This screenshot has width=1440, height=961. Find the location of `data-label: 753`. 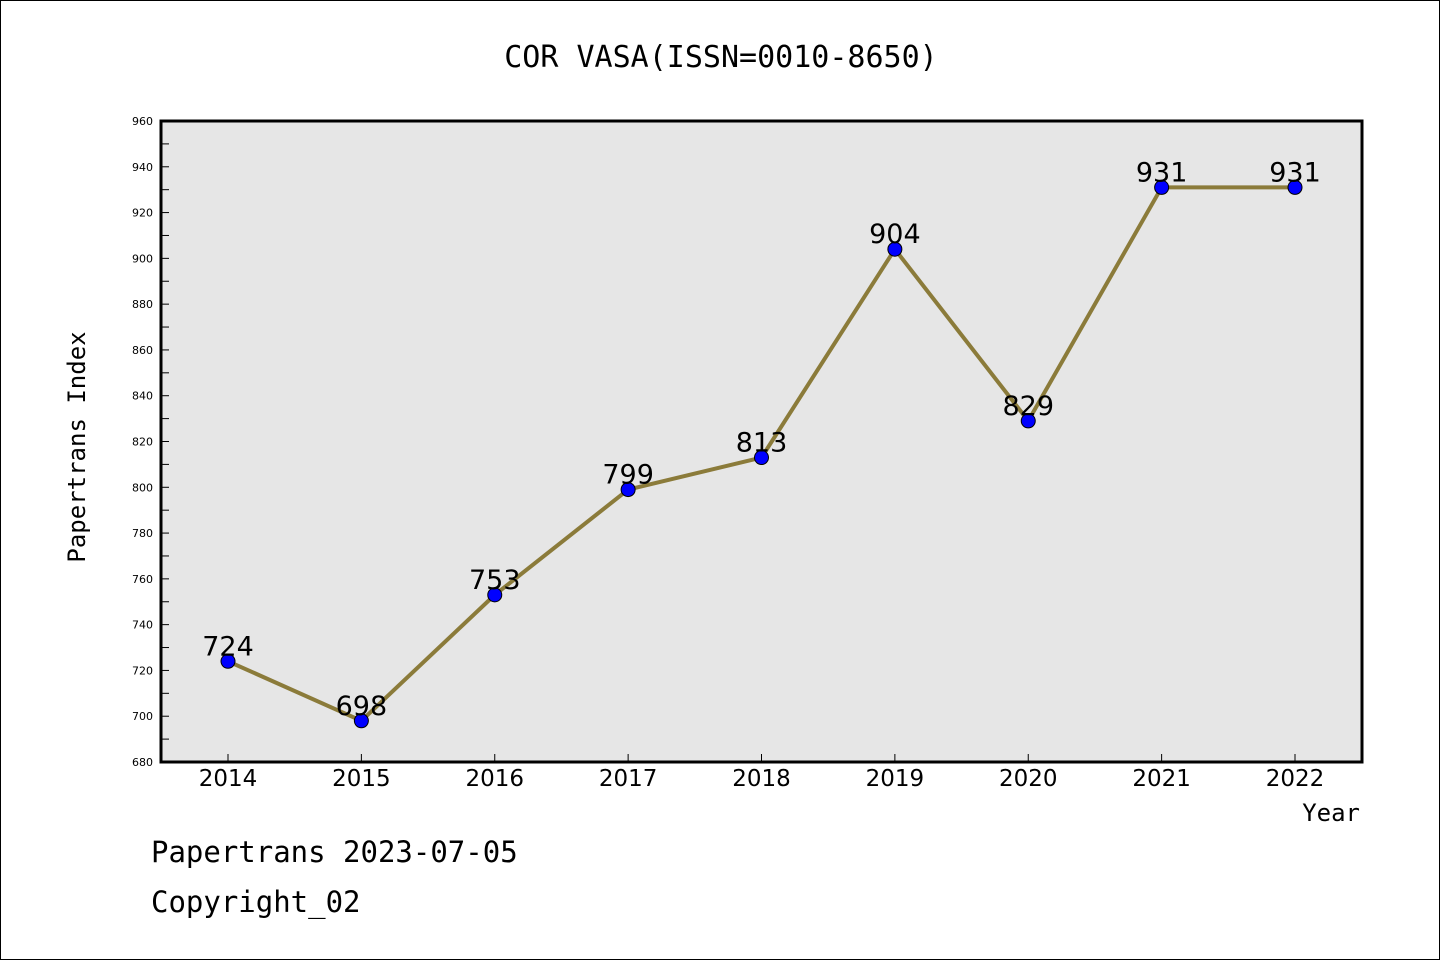

data-label: 753 is located at coordinates (495, 580).